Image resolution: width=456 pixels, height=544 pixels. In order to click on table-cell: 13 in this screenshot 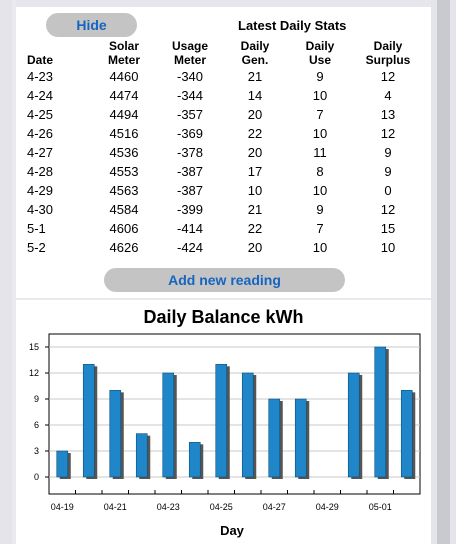, I will do `click(388, 114)`.